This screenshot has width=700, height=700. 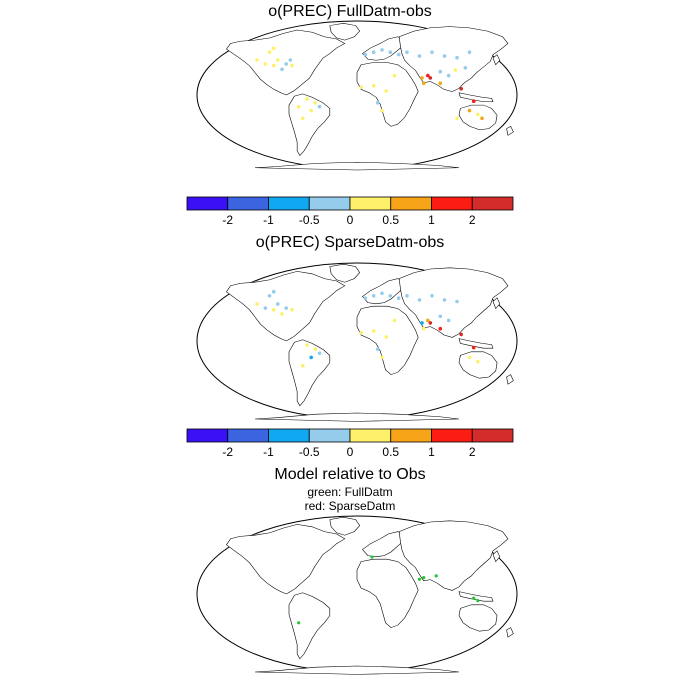 I want to click on relative-markers, so click(x=388, y=590).